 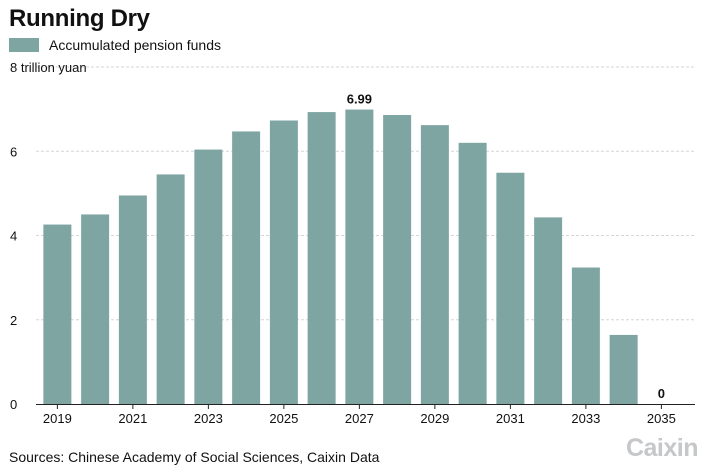 What do you see at coordinates (661, 418) in the screenshot?
I see `x-tick-label: 2035` at bounding box center [661, 418].